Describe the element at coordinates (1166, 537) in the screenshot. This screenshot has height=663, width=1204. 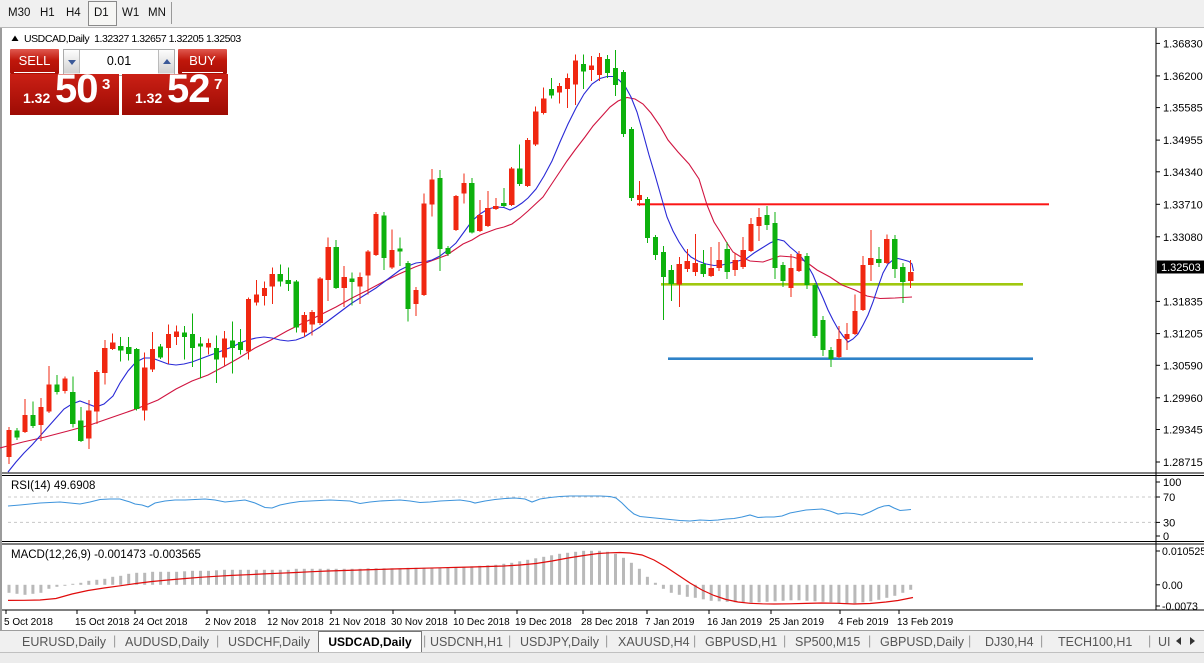
I see `svg-text: 0` at that location.